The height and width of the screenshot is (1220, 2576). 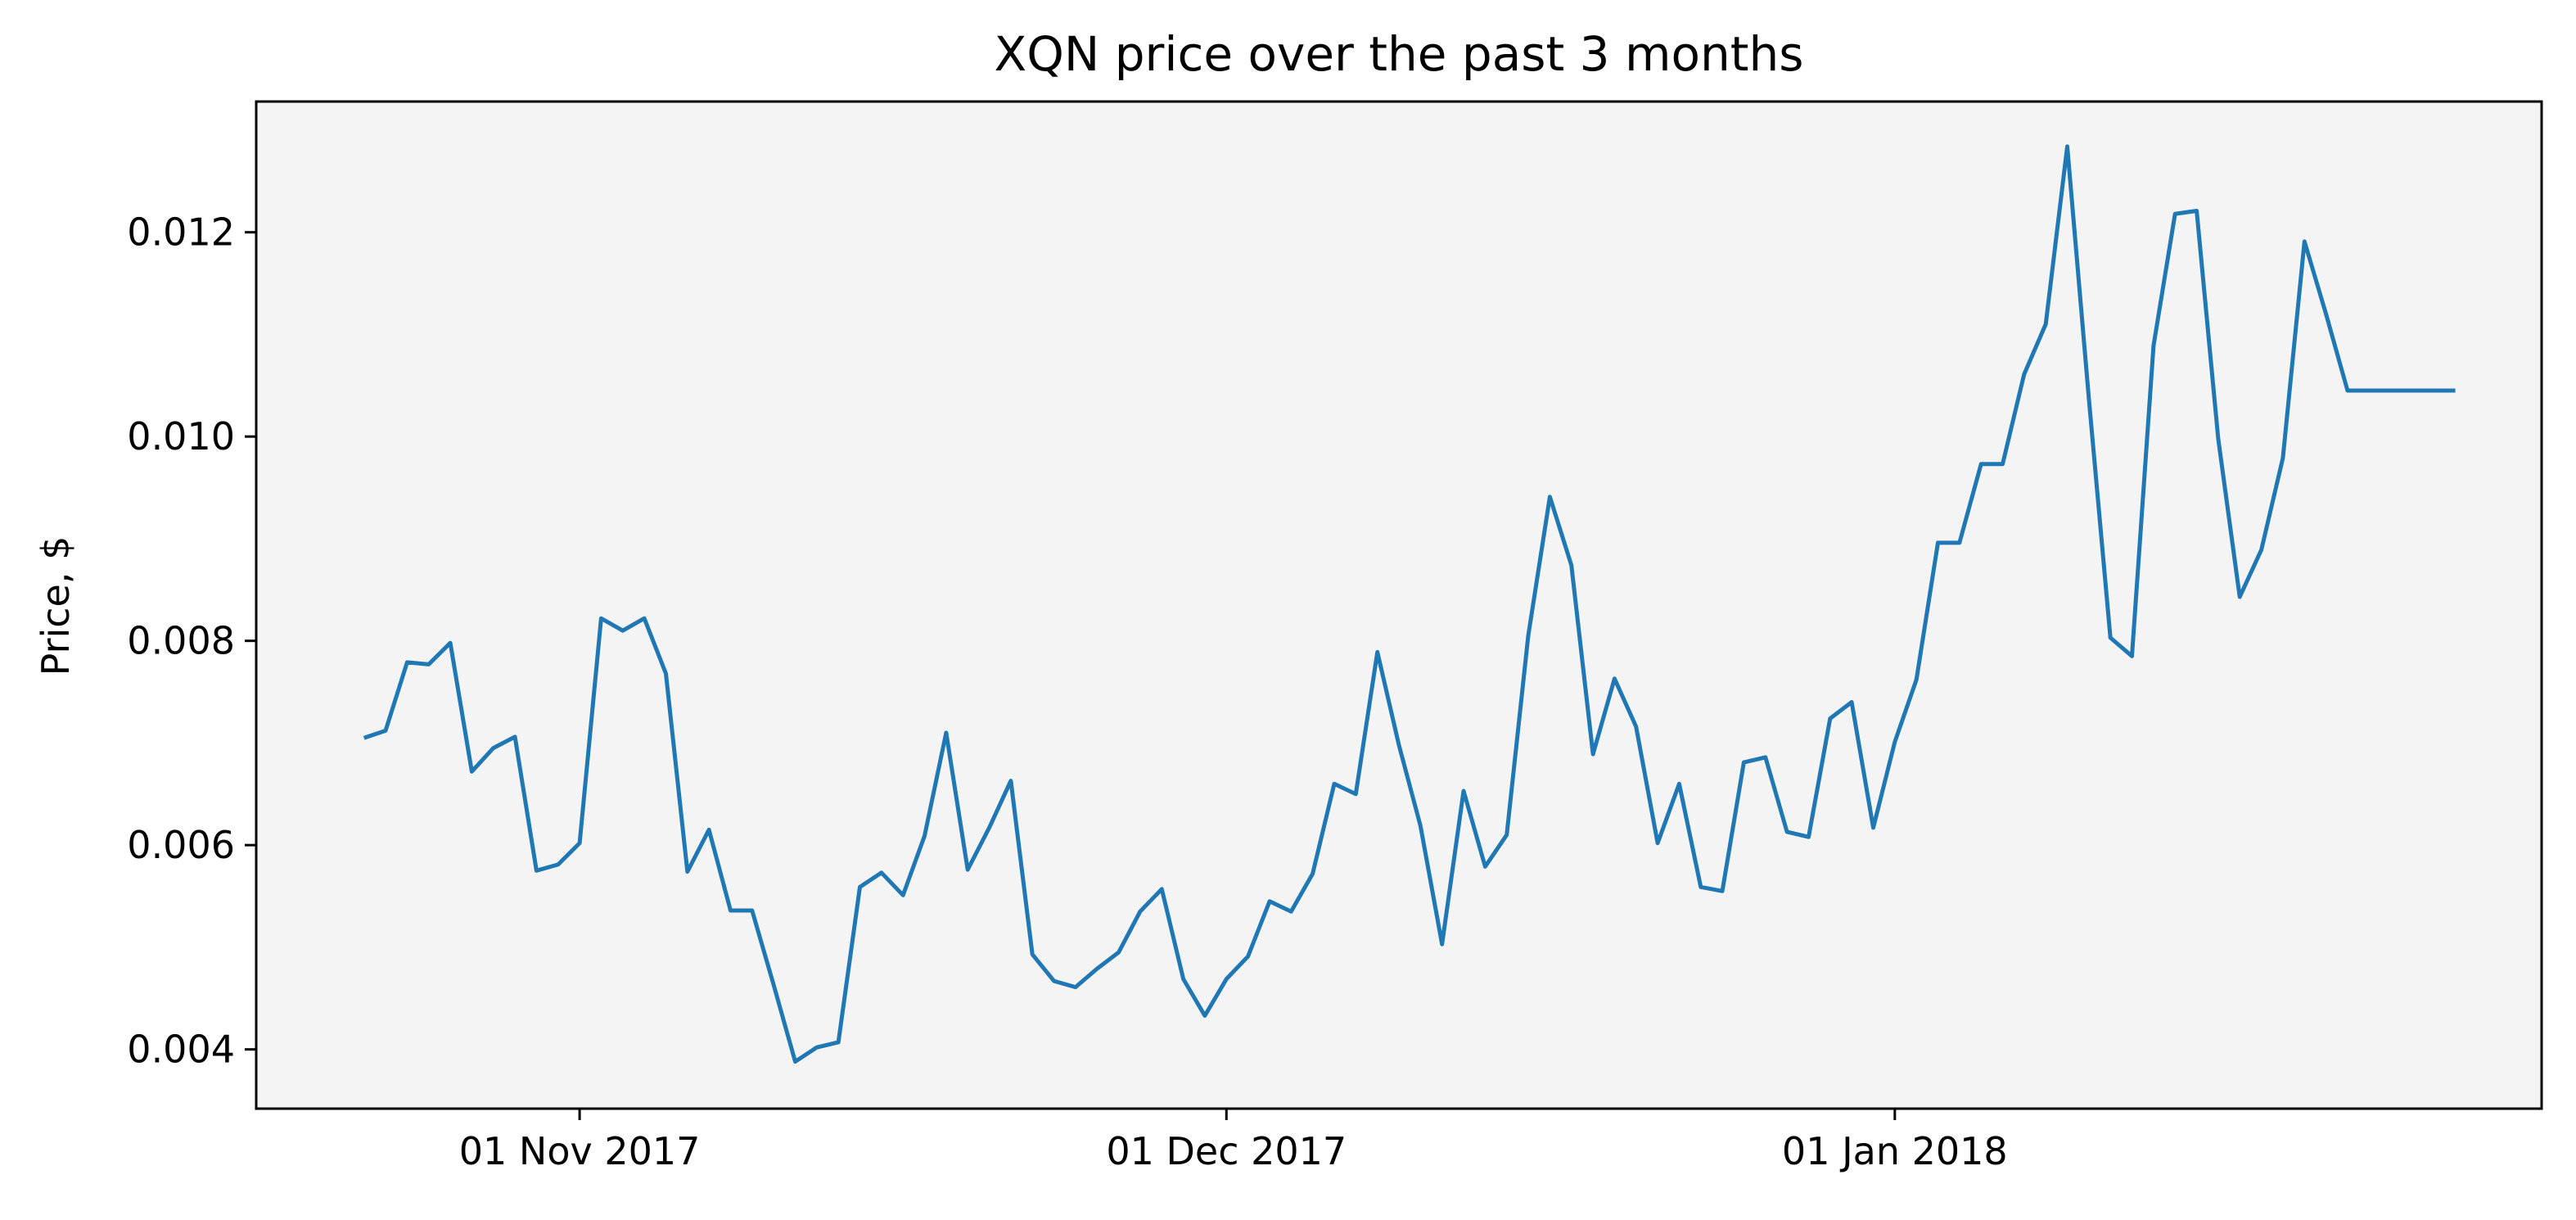 What do you see at coordinates (181, 1050) in the screenshot?
I see `y-tick-label: 0.004` at bounding box center [181, 1050].